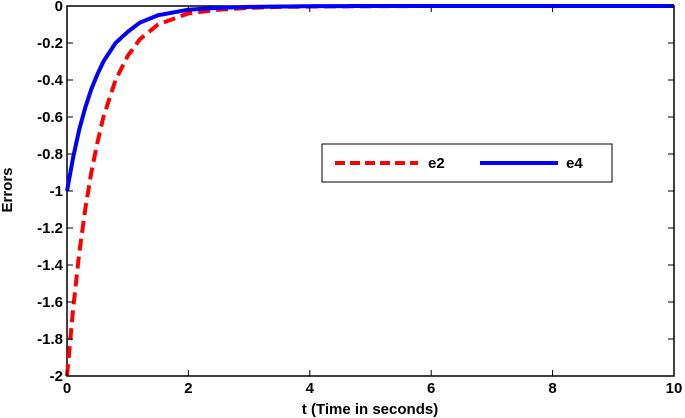 Image resolution: width=685 pixels, height=418 pixels. What do you see at coordinates (188, 388) in the screenshot?
I see `x-tick-label: 2` at bounding box center [188, 388].